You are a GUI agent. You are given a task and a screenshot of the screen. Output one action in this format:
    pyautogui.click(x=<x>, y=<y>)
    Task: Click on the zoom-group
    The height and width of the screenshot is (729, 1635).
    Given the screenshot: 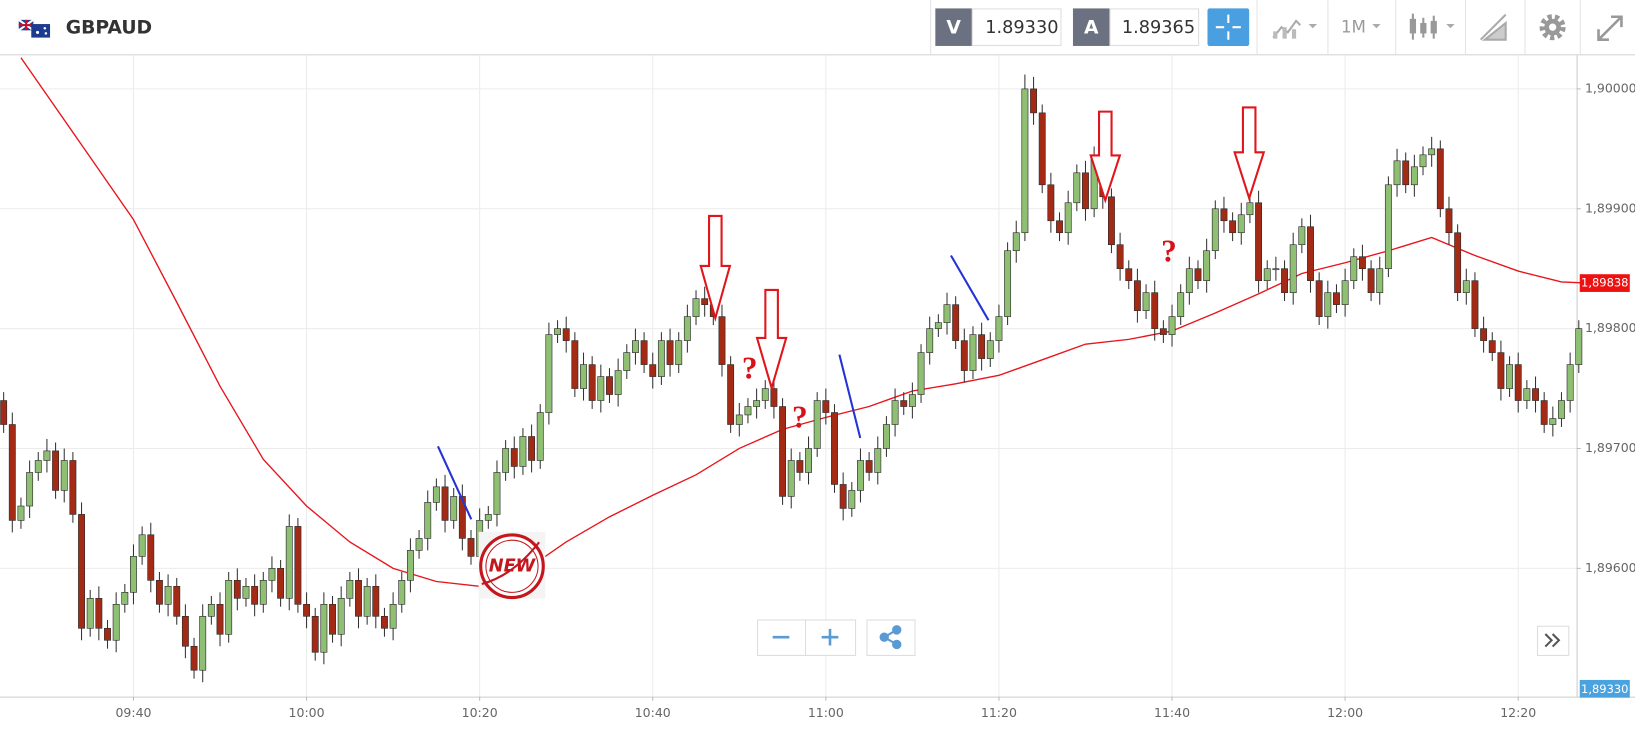 What is the action you would take?
    pyautogui.click(x=807, y=637)
    